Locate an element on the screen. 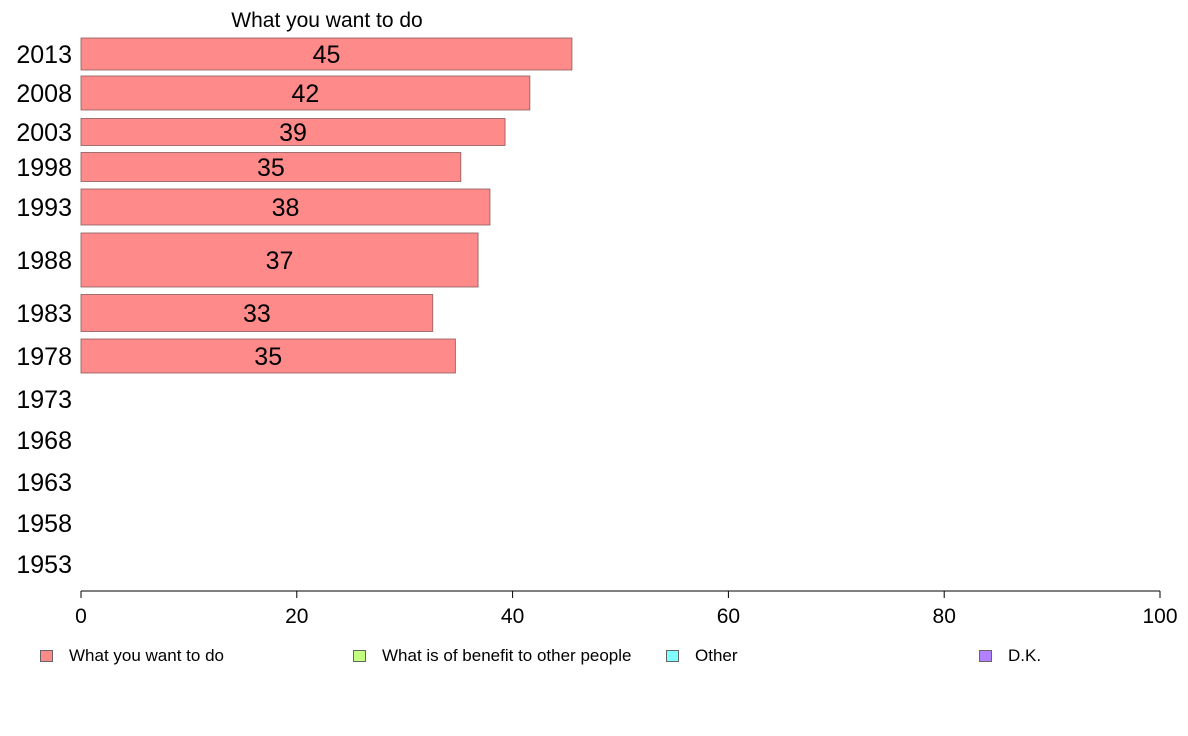  x-tick-label: 80 is located at coordinates (944, 616).